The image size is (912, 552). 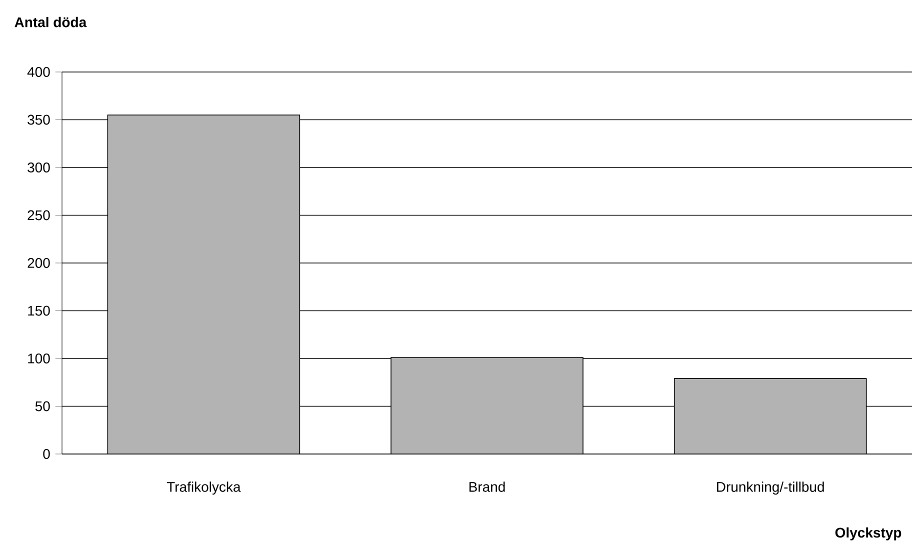 What do you see at coordinates (39, 167) in the screenshot?
I see `y-tick-label: 300` at bounding box center [39, 167].